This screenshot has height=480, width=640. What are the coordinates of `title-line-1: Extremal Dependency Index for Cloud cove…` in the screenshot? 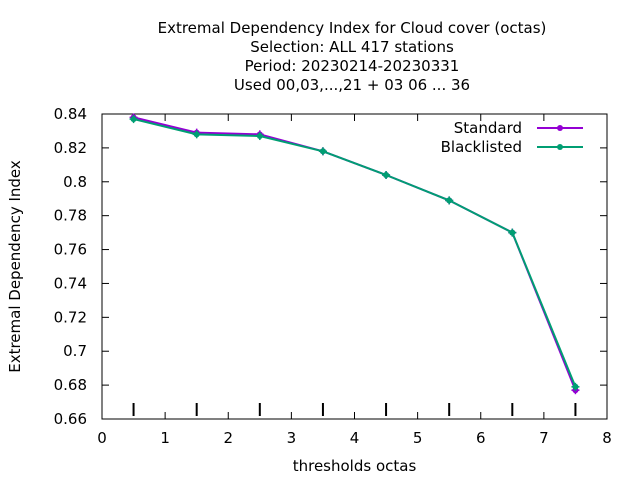 It's located at (352, 28).